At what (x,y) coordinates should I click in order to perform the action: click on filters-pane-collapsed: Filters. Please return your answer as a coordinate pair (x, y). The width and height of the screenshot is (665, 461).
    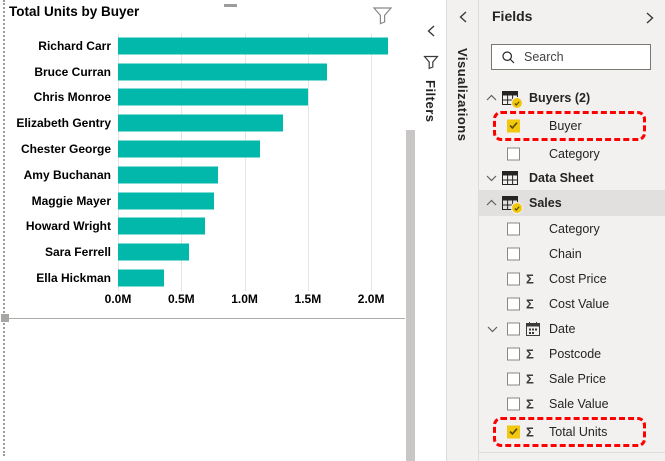
    Looking at the image, I should click on (431, 230).